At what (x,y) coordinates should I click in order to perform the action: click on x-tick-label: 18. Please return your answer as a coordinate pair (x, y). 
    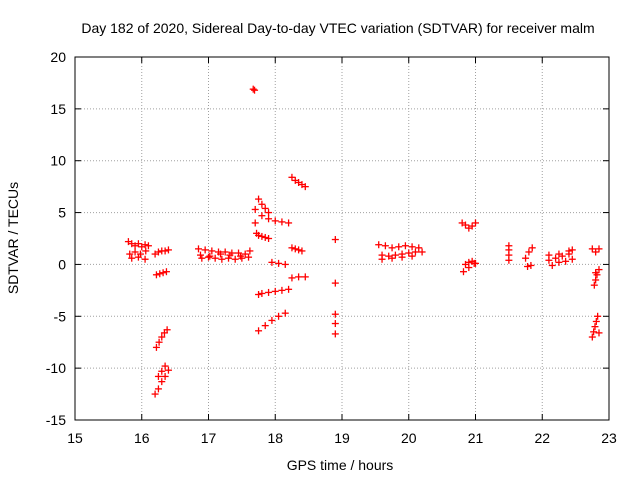
    Looking at the image, I should click on (275, 438).